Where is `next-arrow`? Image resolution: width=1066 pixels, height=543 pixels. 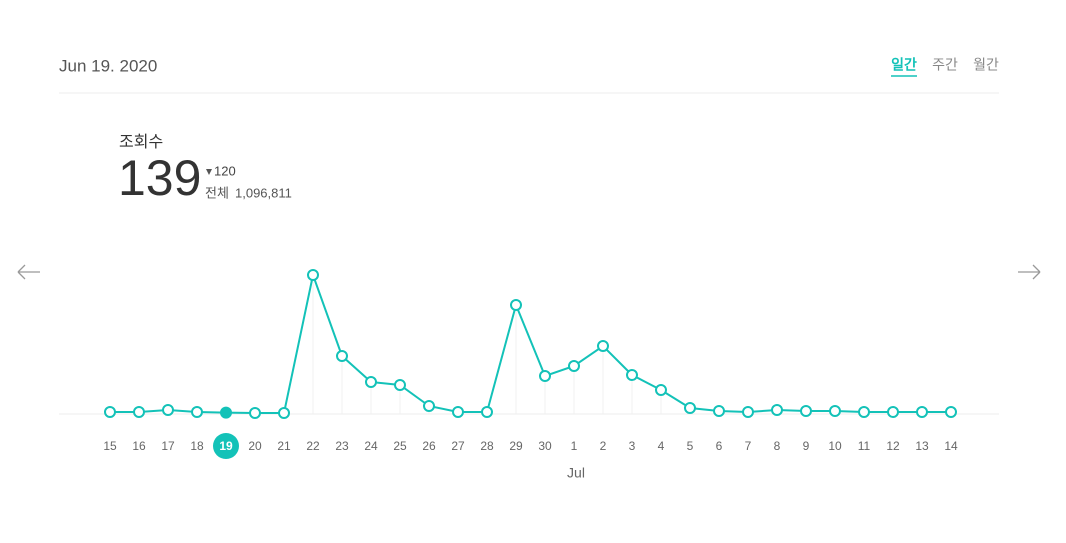
next-arrow is located at coordinates (1029, 272).